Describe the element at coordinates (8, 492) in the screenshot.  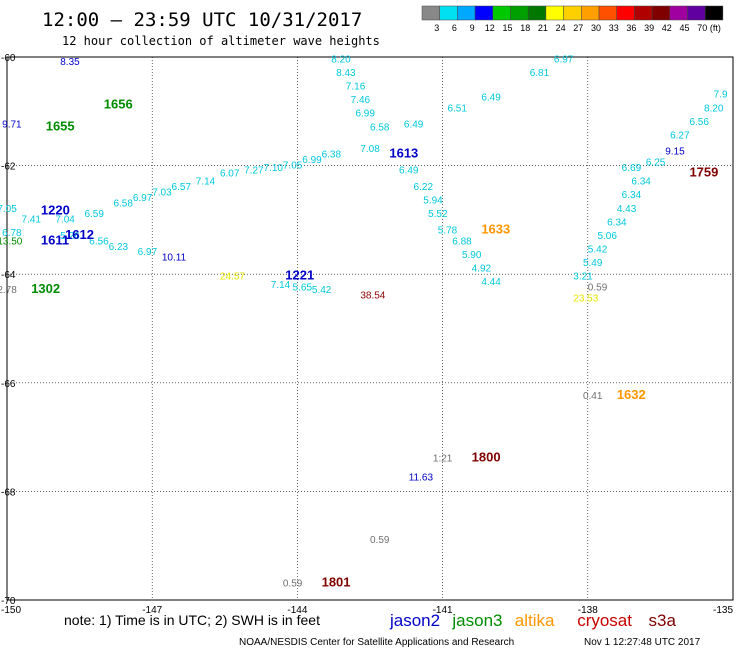
I see `y-tick-label: -68` at that location.